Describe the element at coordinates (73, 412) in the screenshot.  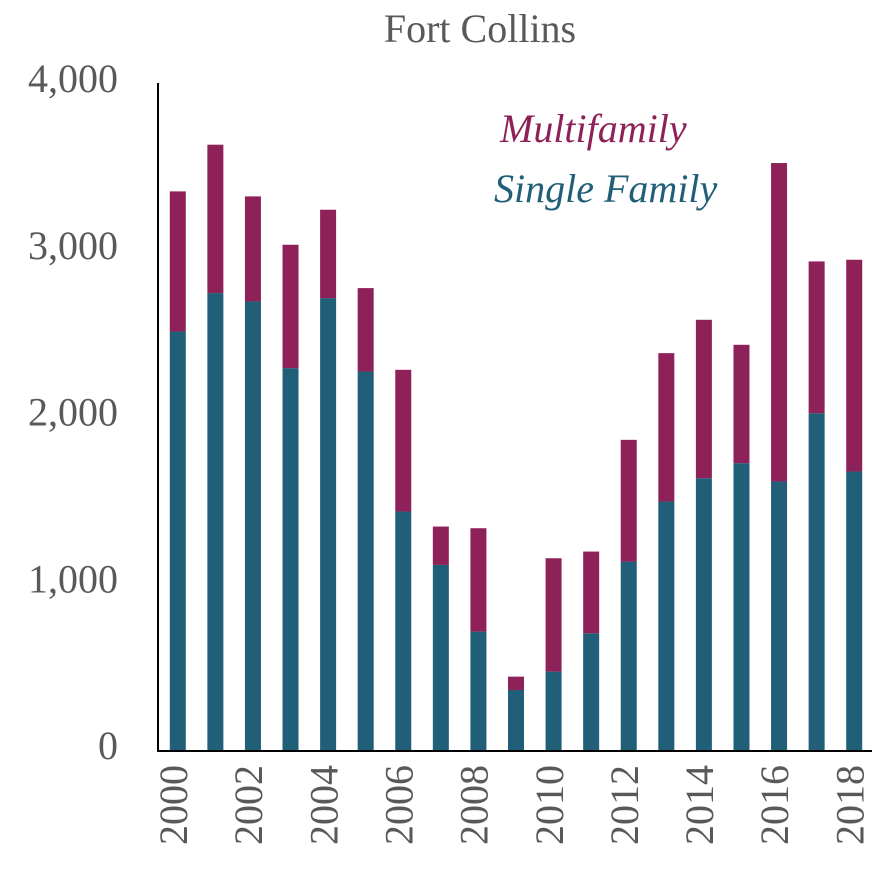
I see `y-tick-label: 2,000` at that location.